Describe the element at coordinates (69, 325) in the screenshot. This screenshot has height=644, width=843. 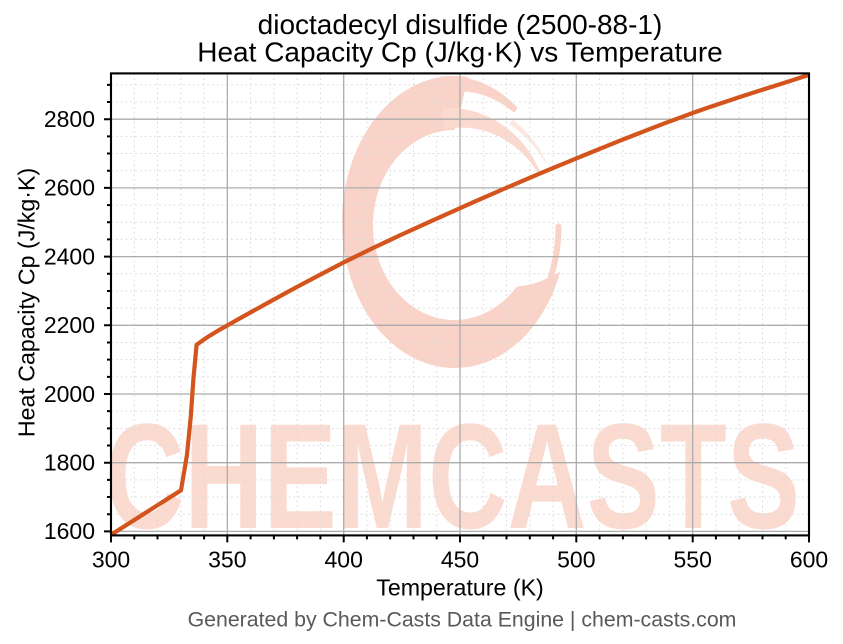
I see `svg-text: 2200` at that location.